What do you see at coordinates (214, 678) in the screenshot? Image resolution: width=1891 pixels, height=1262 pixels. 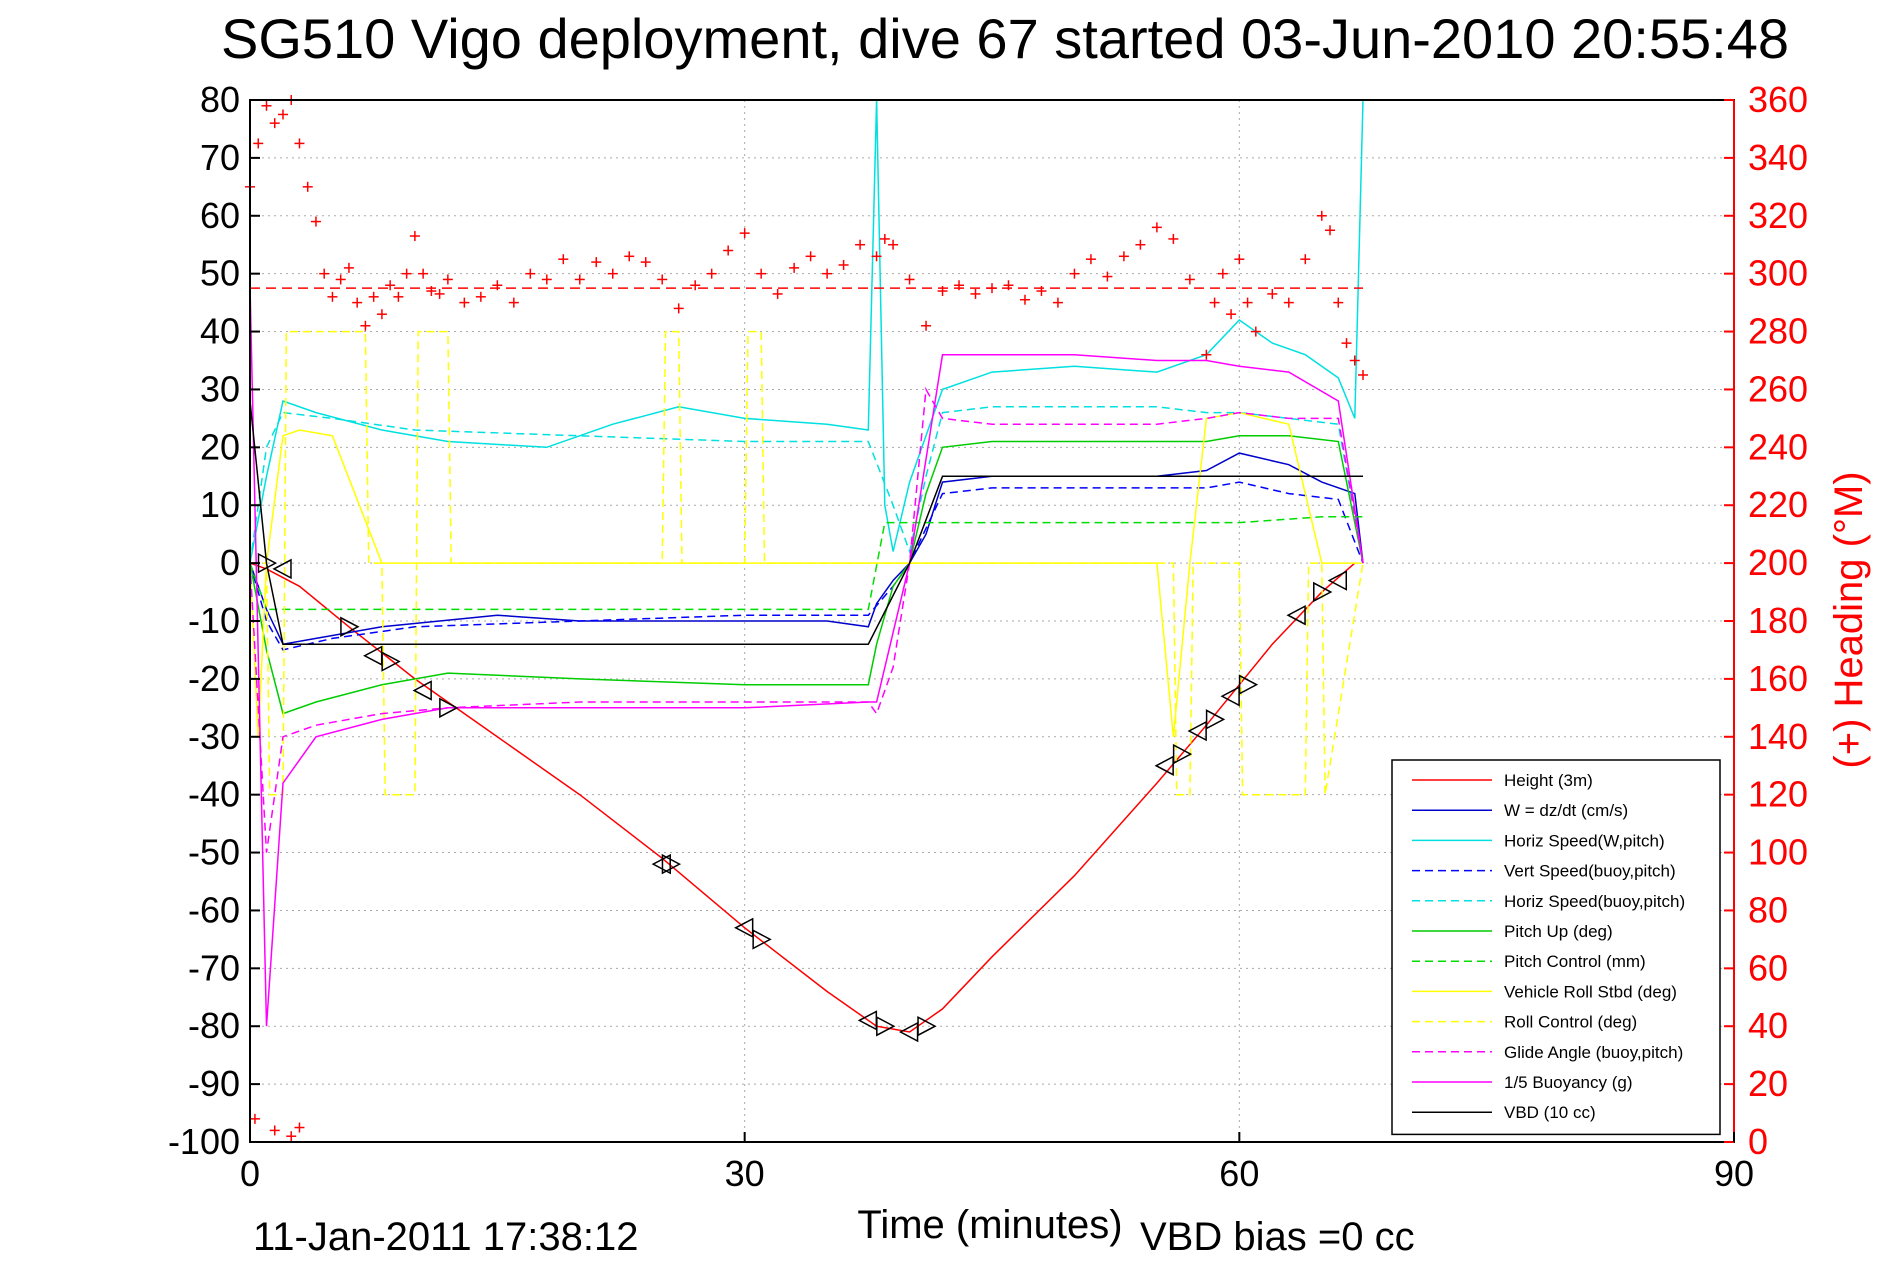 I see `y-tick-label: -20` at bounding box center [214, 678].